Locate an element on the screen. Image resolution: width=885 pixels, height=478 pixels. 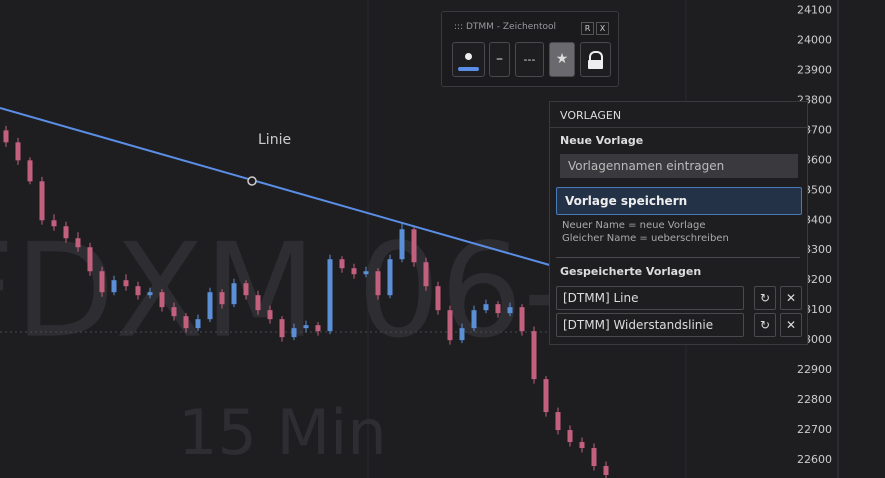
star-button: ★ is located at coordinates (562, 59).